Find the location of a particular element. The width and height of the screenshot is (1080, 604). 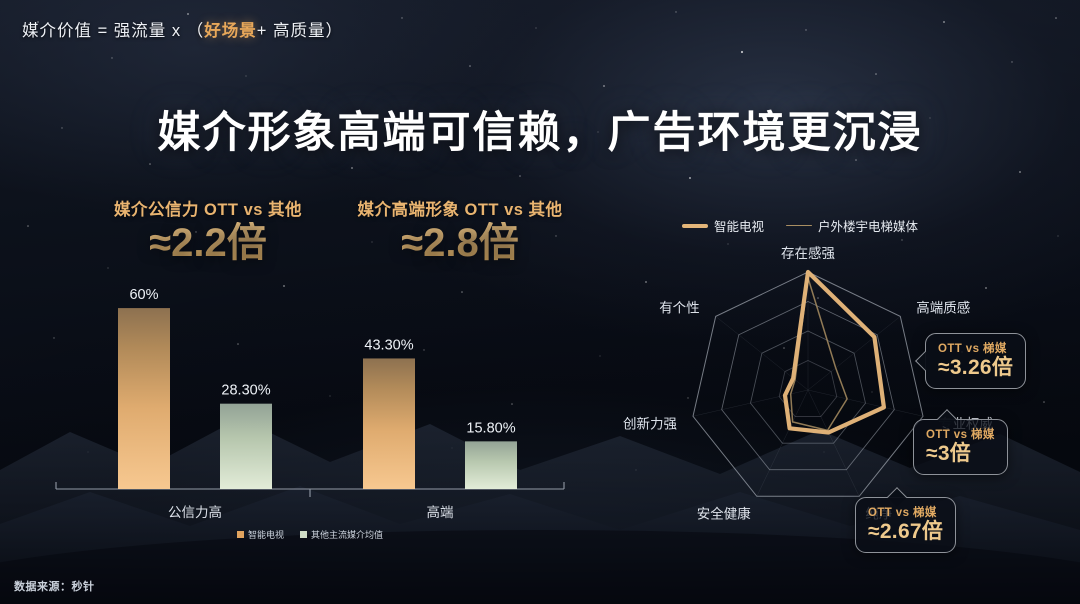

callout-authority: OTT vs 梯媒 ≈3倍 is located at coordinates (960, 442).